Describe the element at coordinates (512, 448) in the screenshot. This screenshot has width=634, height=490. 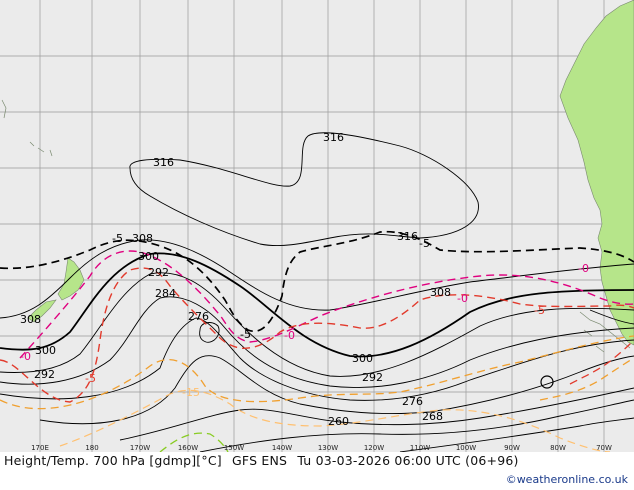
I see `lon-label-90w: 90W` at that location.